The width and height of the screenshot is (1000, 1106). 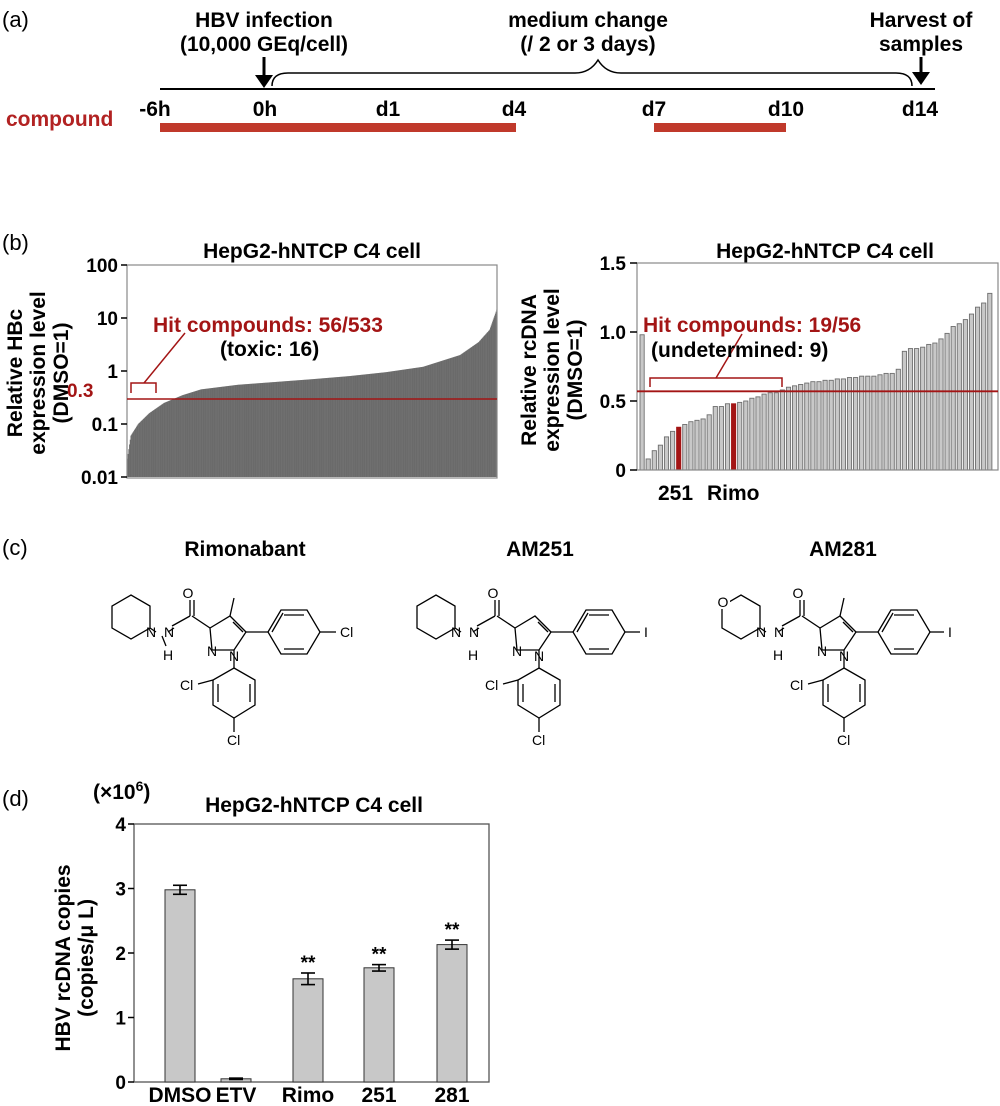 I want to click on hbc-toxic-label: (toxic: 16), so click(x=269, y=349).